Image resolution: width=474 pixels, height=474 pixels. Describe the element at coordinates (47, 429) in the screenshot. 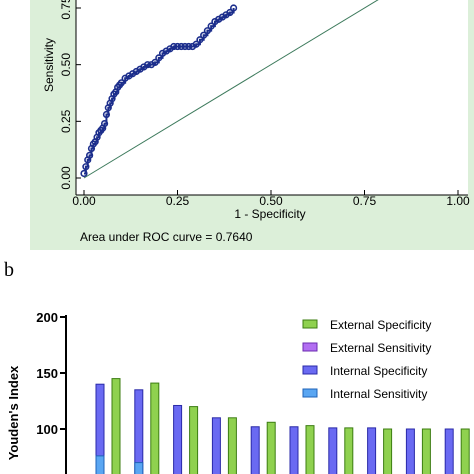

I see `bar-y-tick-label: 100` at that location.